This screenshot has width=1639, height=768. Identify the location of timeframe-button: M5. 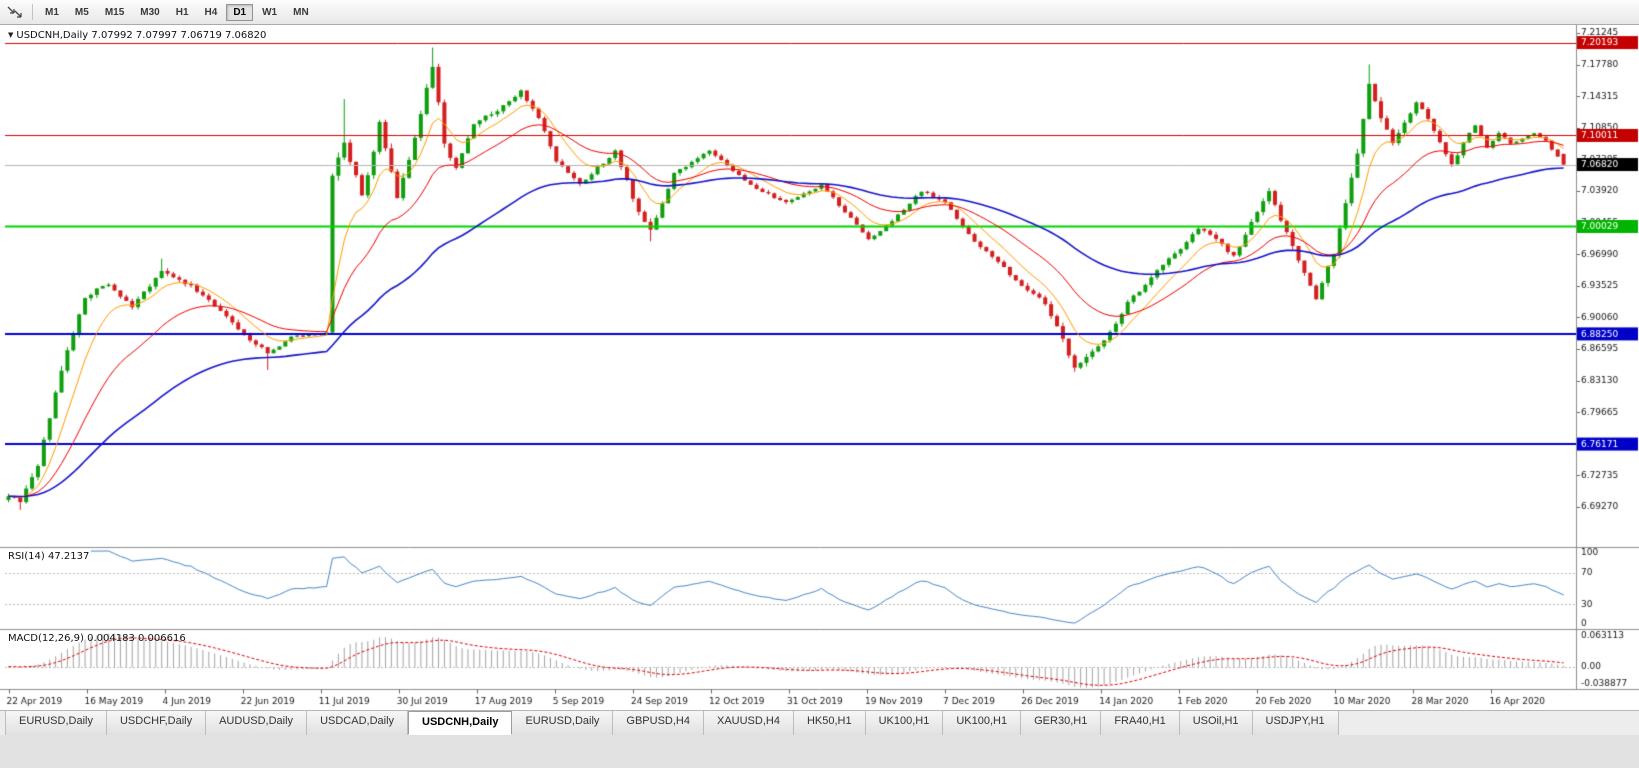
(82, 12).